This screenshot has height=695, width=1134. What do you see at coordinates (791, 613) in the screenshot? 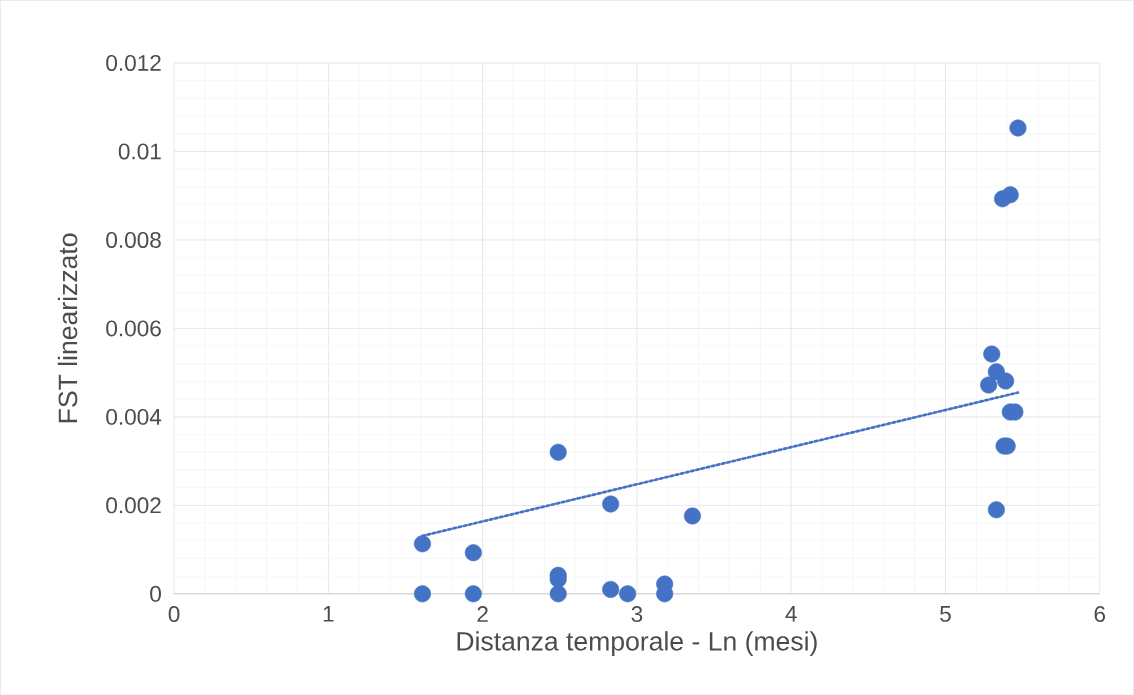
I see `x-tick-label: 4` at bounding box center [791, 613].